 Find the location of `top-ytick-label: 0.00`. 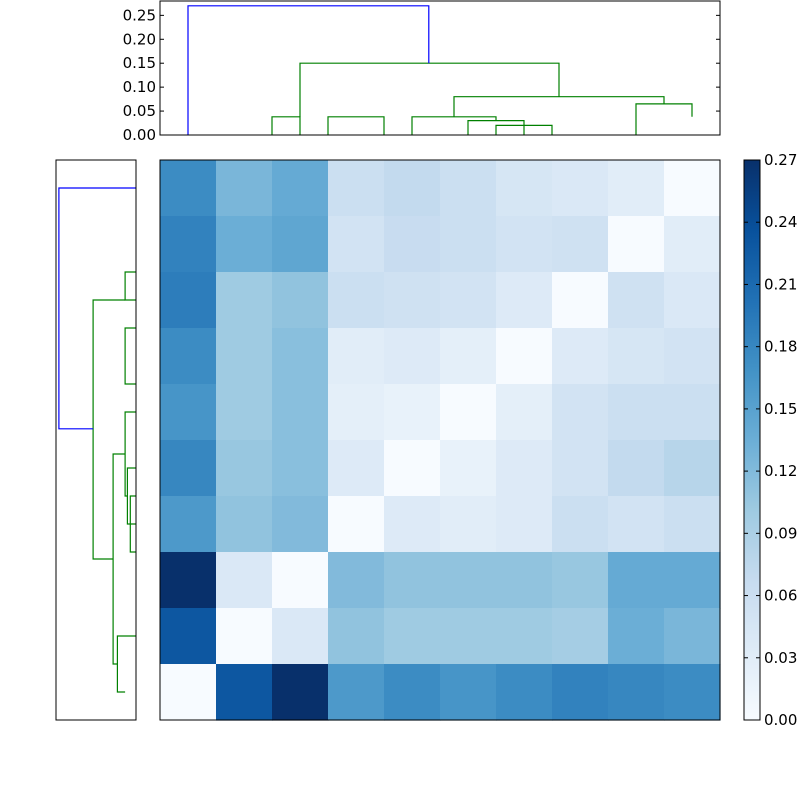

top-ytick-label: 0.00 is located at coordinates (139, 135).